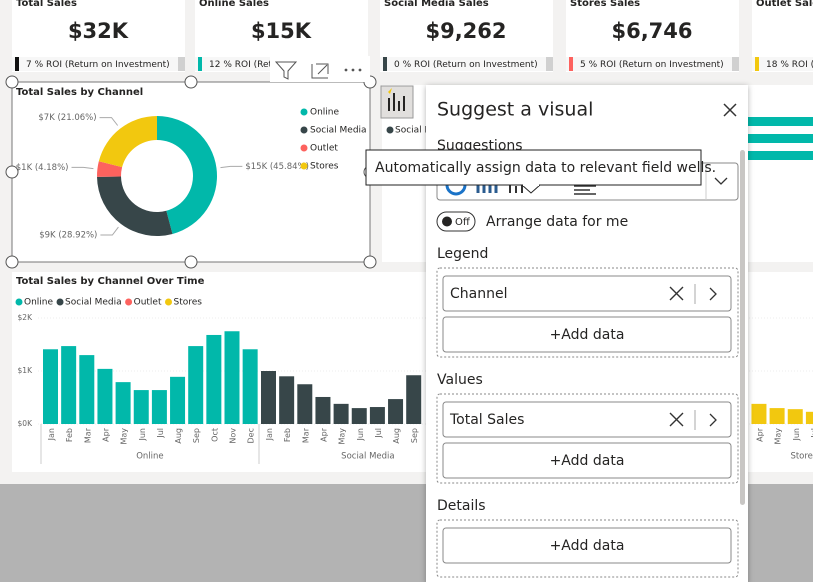  I want to click on legend-label: Online, so click(324, 113).